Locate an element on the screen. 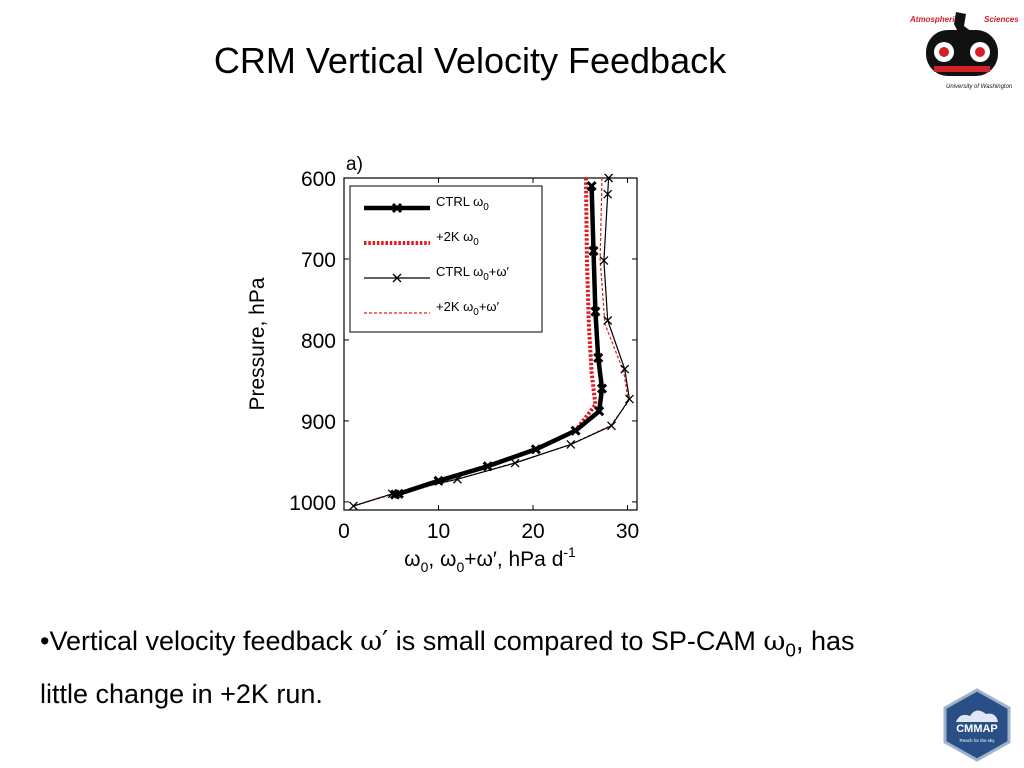 Image resolution: width=1024 pixels, height=768 pixels. logo-text-atmospheric: Atmospheric is located at coordinates (934, 19).